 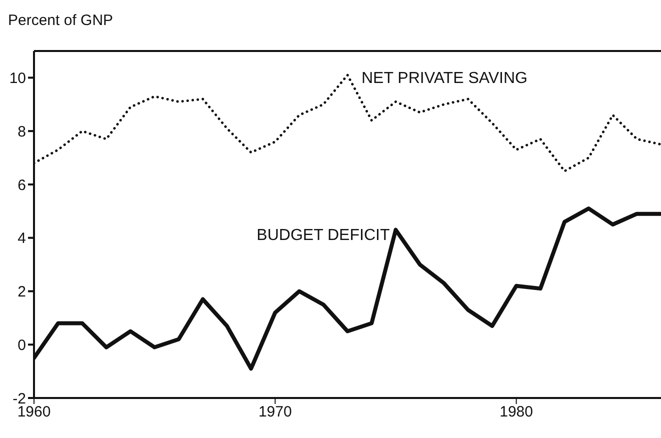 What do you see at coordinates (275, 412) in the screenshot?
I see `x-tick-label: 1970` at bounding box center [275, 412].